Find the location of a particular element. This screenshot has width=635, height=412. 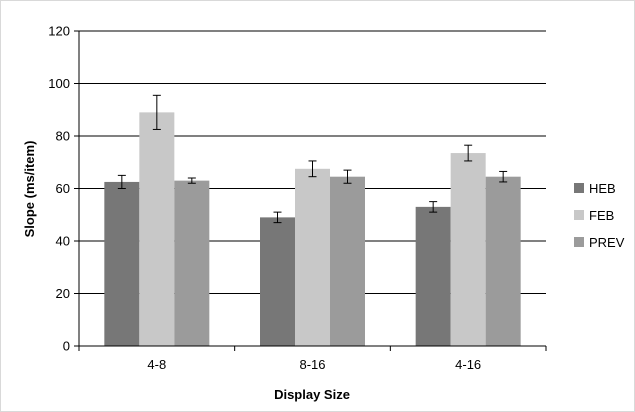

legend-label-heb: HEB is located at coordinates (602, 188).